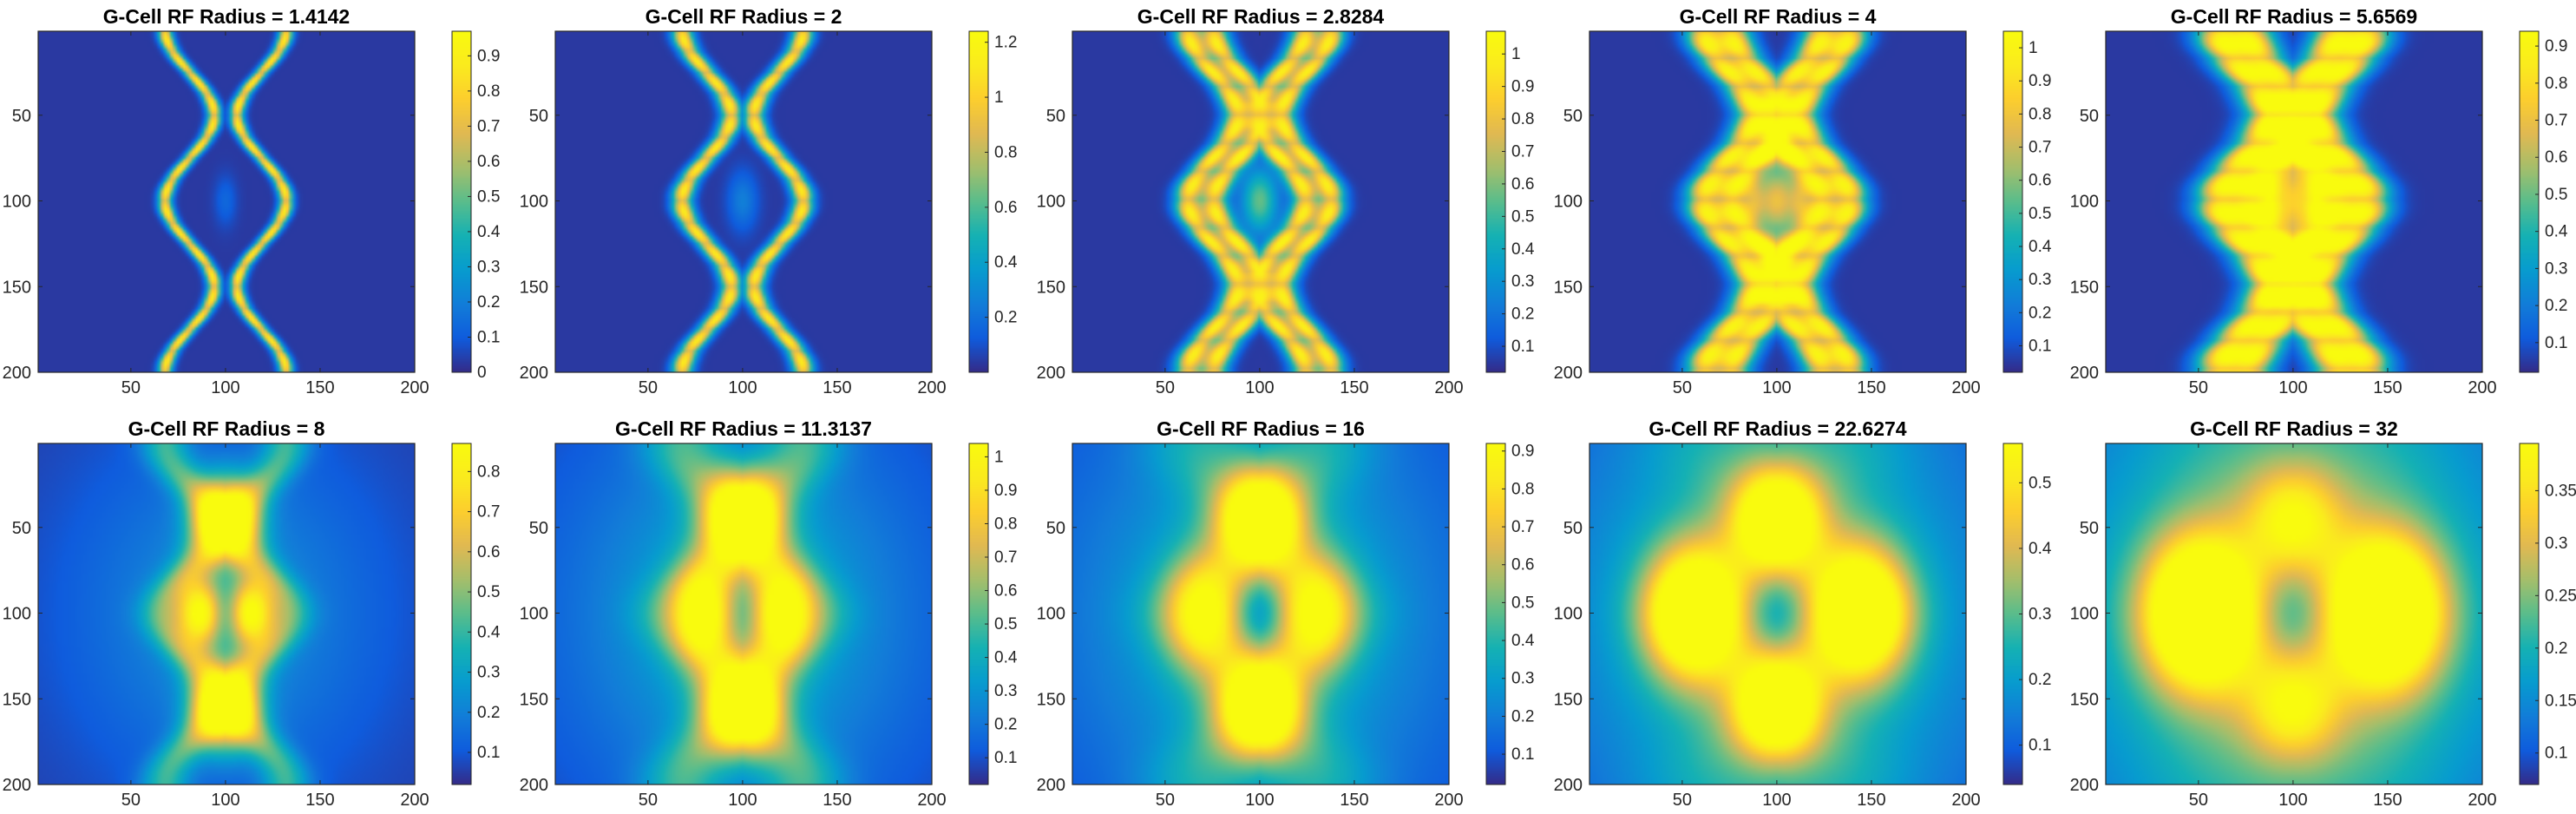  Describe the element at coordinates (482, 373) in the screenshot. I see `colorbar-tick-label: 0` at that location.